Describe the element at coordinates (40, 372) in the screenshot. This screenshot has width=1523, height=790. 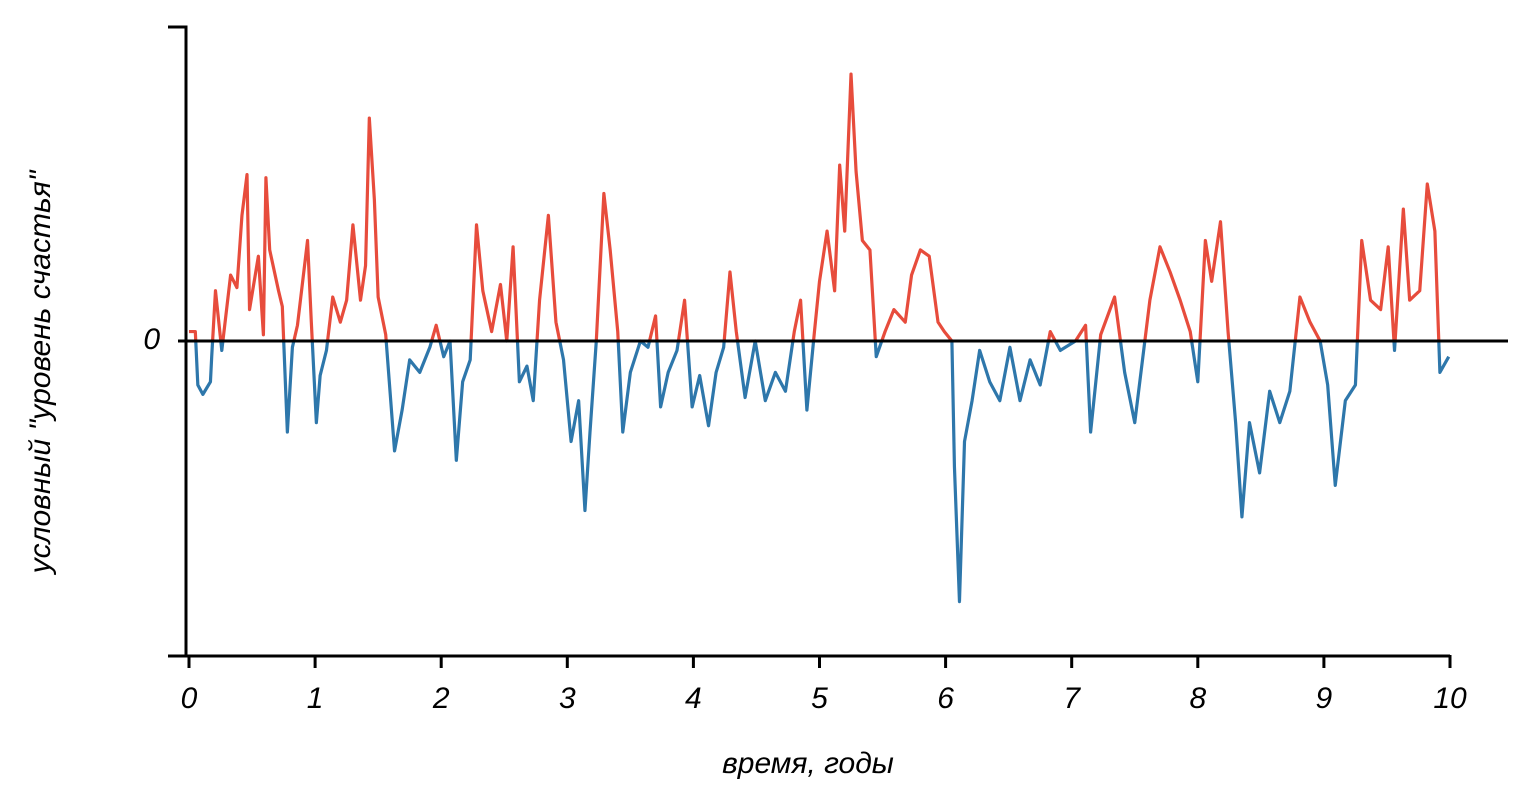
I see `y-axis-label: условный "уровень счастья"` at that location.